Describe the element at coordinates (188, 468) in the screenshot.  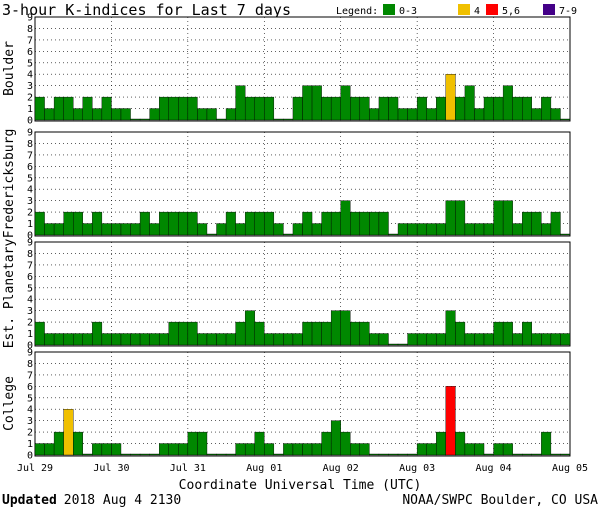
I see `x-tick-label: Jul 31` at that location.